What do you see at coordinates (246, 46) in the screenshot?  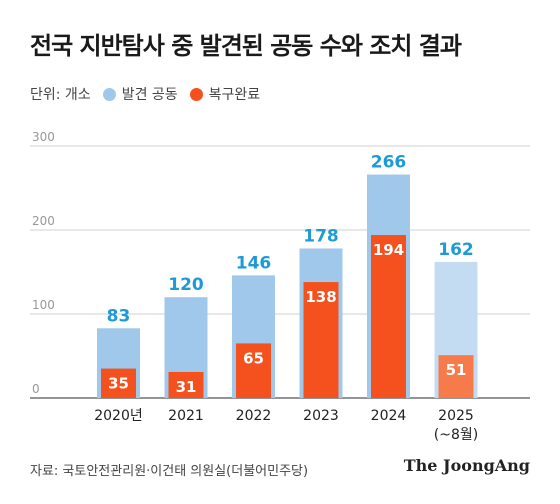 I see `chart-title: 전국 지반탐사 중 발견된 공동 수와 조치 결과` at bounding box center [246, 46].